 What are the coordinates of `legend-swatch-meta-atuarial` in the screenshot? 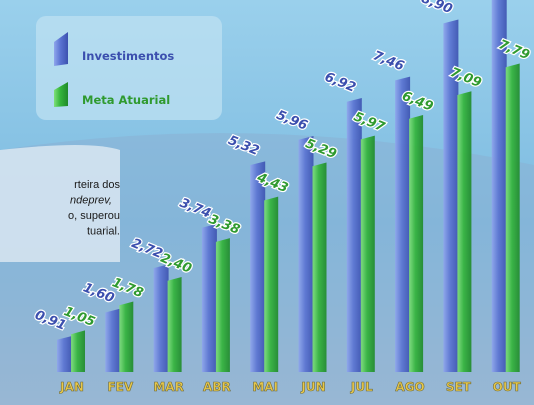 It's located at (61, 94).